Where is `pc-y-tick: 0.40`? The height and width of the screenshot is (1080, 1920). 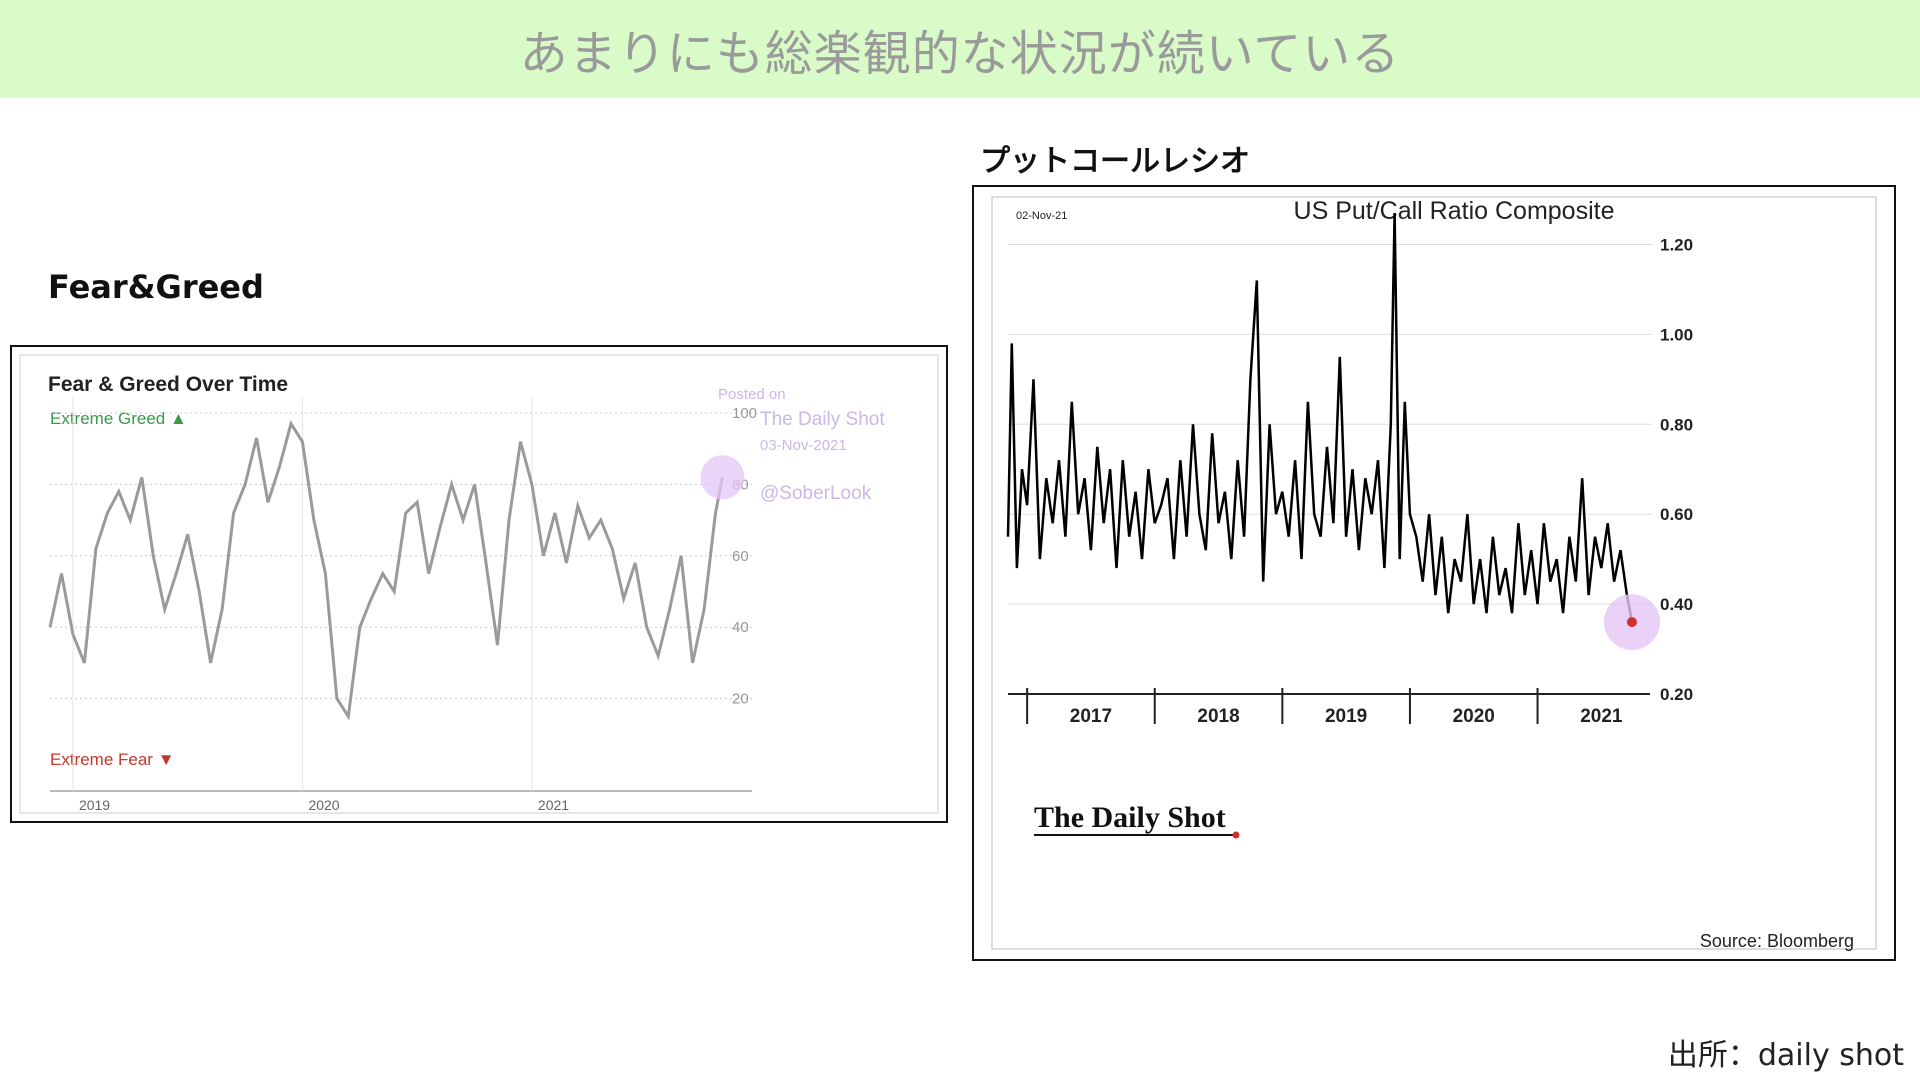 pc-y-tick: 0.40 is located at coordinates (1676, 604).